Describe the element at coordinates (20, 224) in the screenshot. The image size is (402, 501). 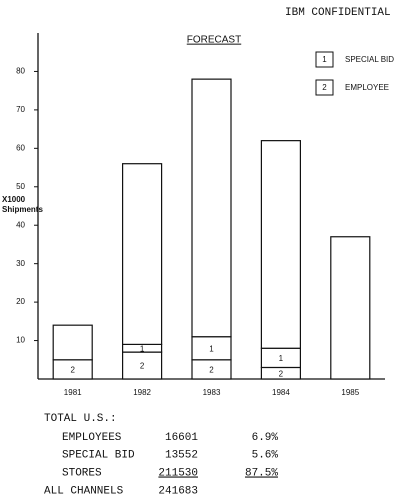
I see `y-tick-label: 40` at that location.